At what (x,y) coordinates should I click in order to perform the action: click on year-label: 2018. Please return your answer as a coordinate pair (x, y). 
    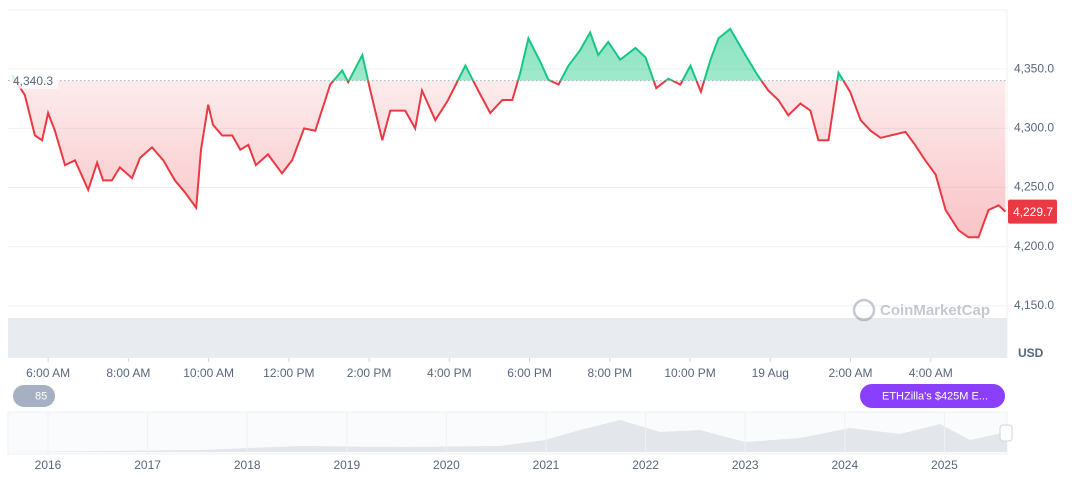
    Looking at the image, I should click on (247, 465).